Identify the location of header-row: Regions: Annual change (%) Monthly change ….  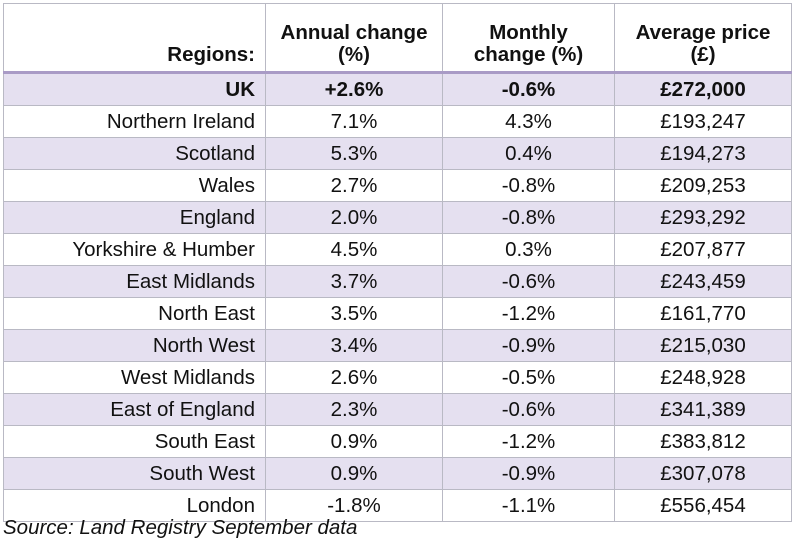
(397, 38).